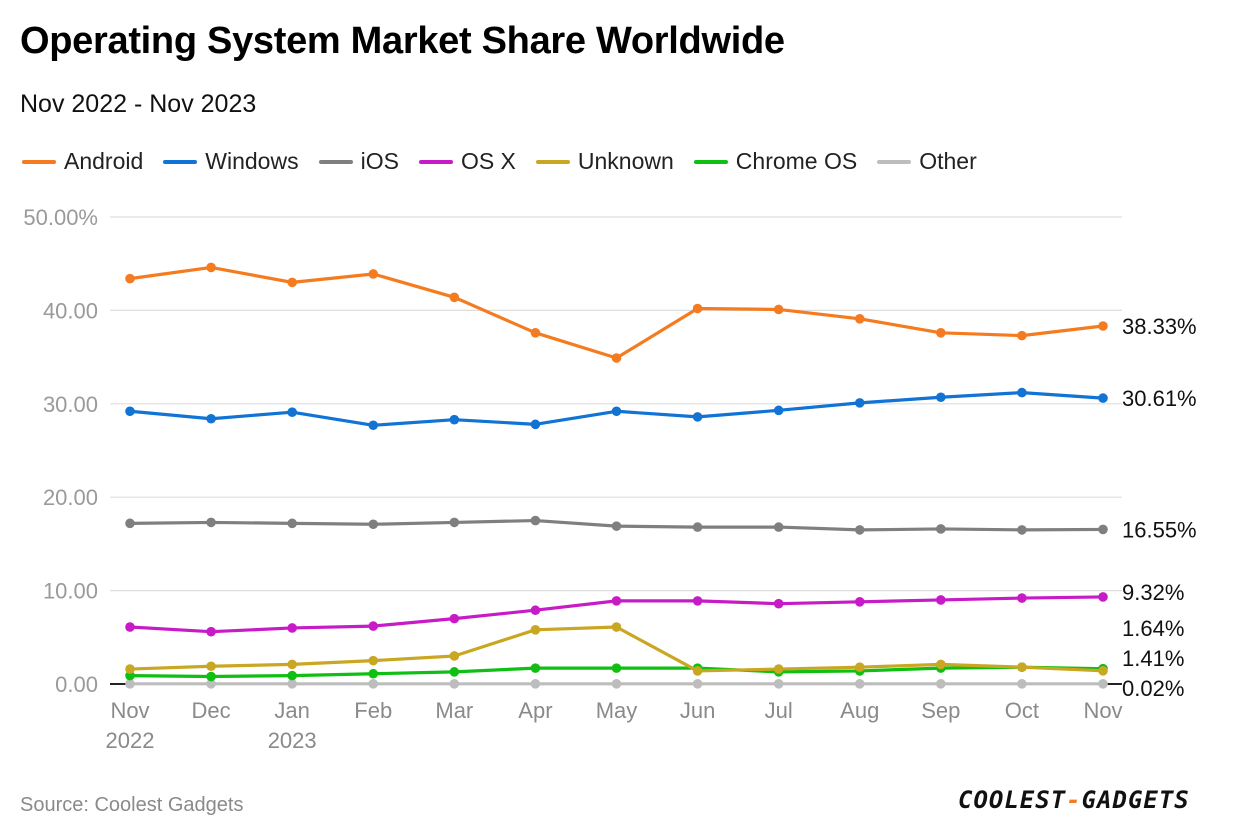 The width and height of the screenshot is (1240, 840). Describe the element at coordinates (616, 312) in the screenshot. I see `series-line-android` at that location.